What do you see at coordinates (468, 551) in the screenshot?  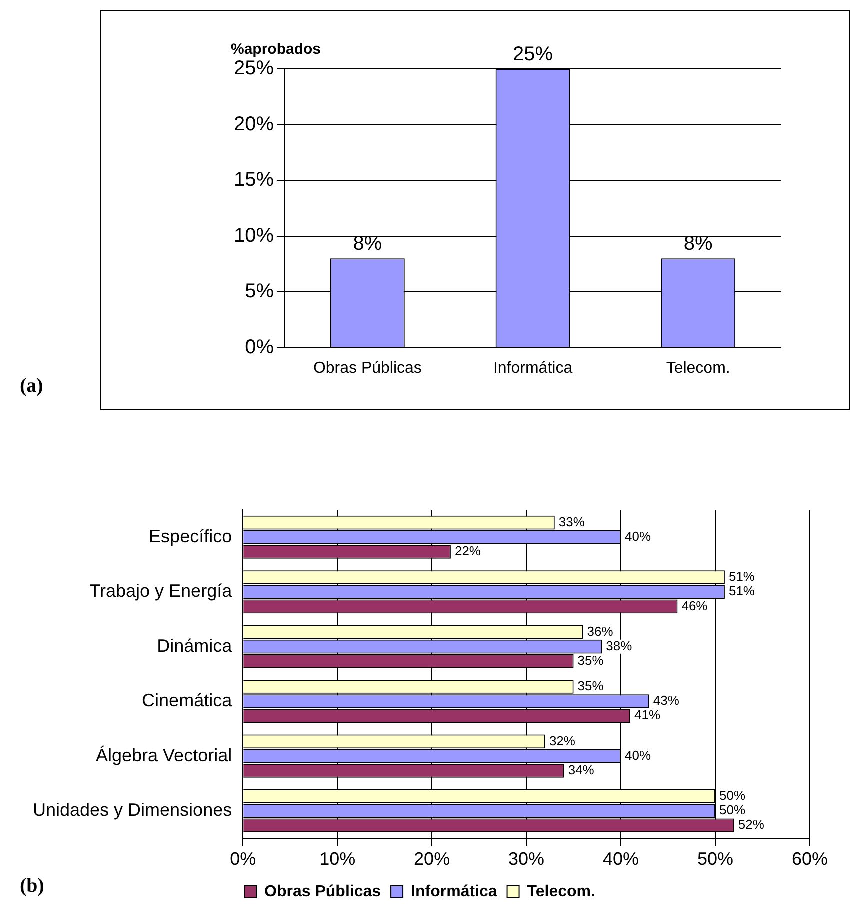 I see `data-label: 22%` at bounding box center [468, 551].